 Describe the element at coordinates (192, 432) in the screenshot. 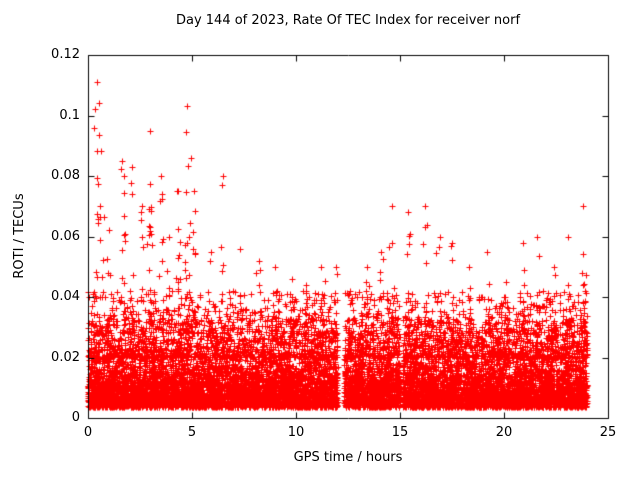

I see `x-tick-label: 5` at that location.